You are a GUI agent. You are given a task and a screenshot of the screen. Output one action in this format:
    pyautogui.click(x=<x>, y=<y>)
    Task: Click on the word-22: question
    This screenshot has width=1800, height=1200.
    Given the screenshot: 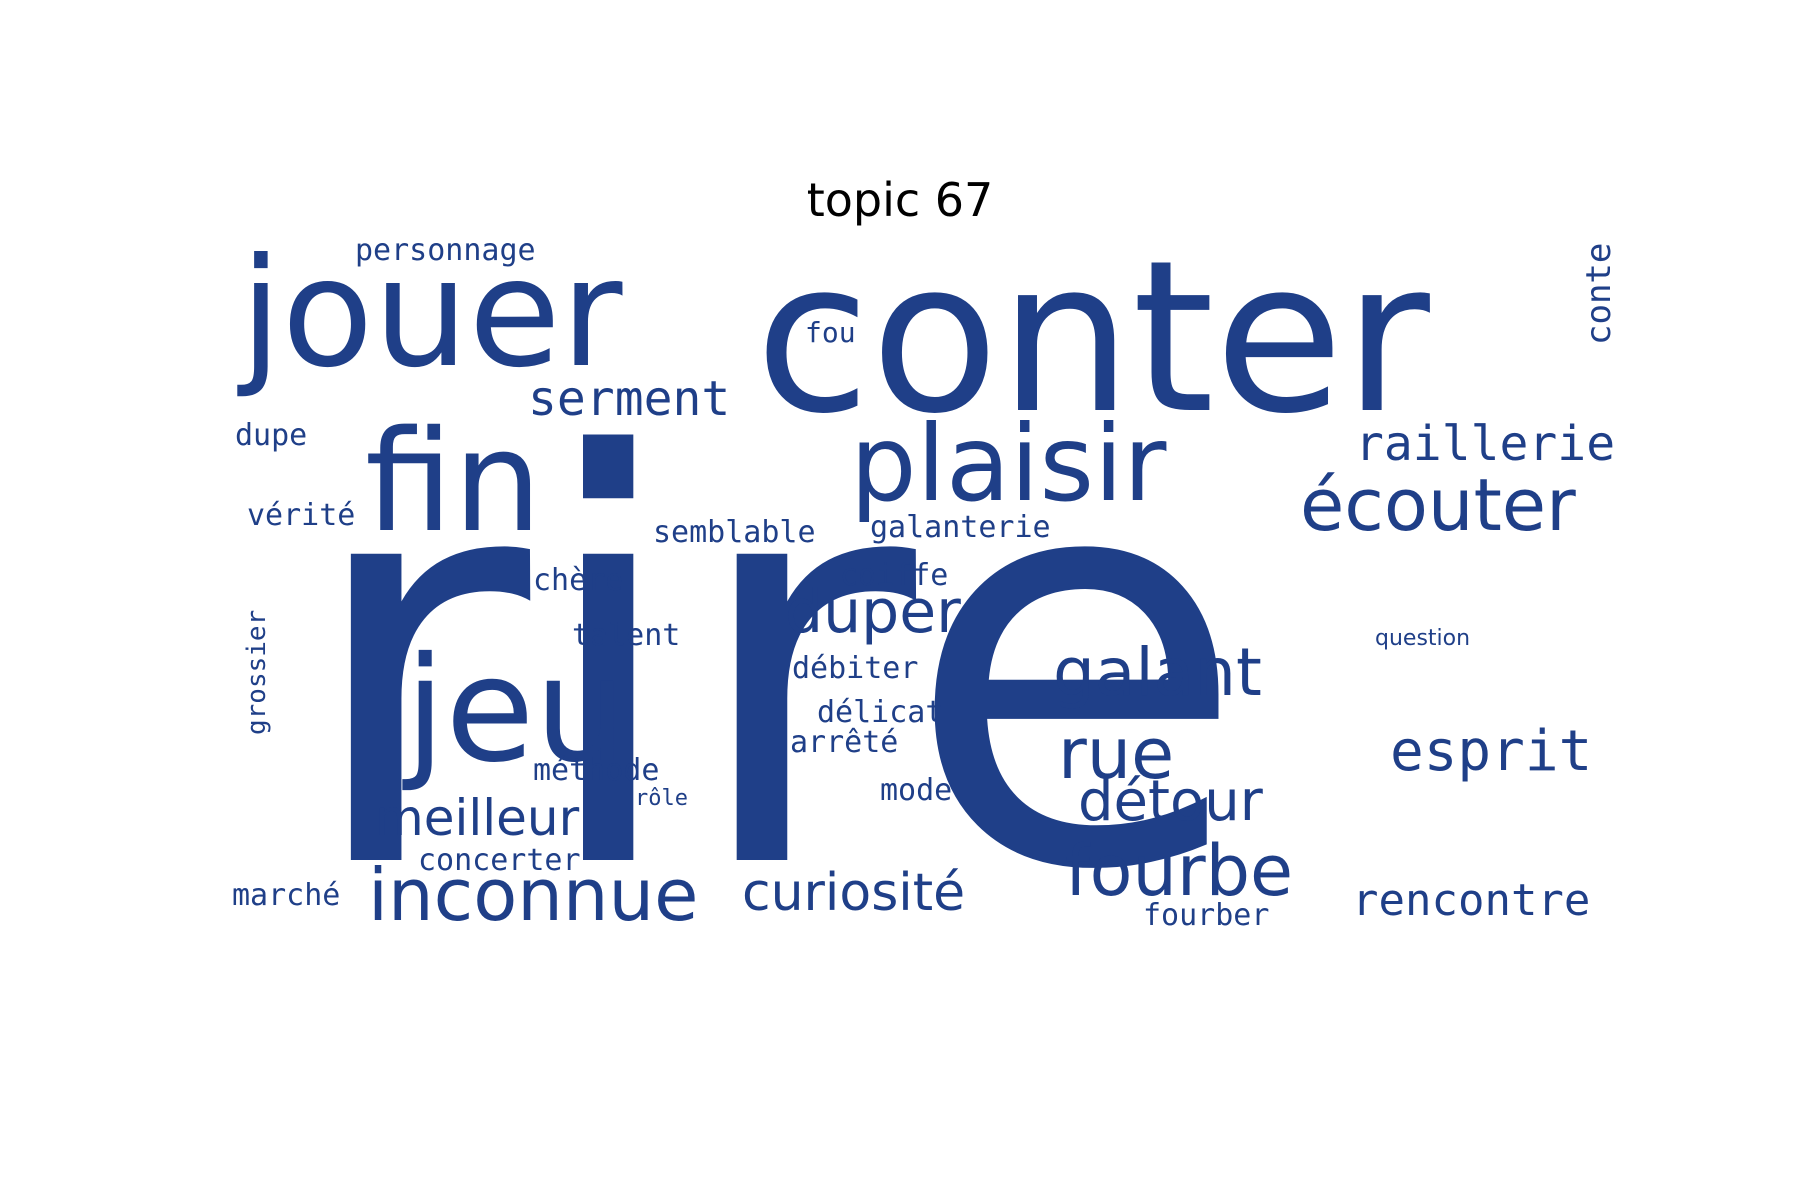 What is the action you would take?
    pyautogui.click(x=1422, y=638)
    